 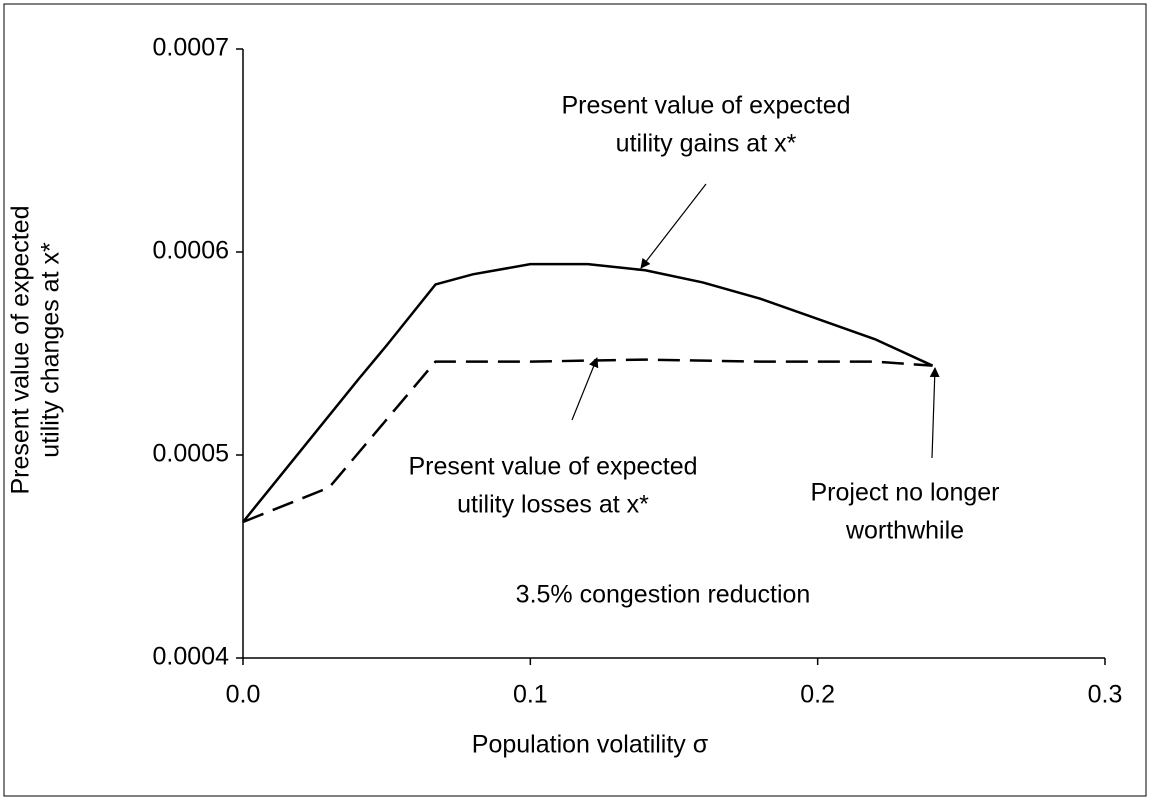 What do you see at coordinates (21, 349) in the screenshot?
I see `y-axis-label: Present value of expected` at bounding box center [21, 349].